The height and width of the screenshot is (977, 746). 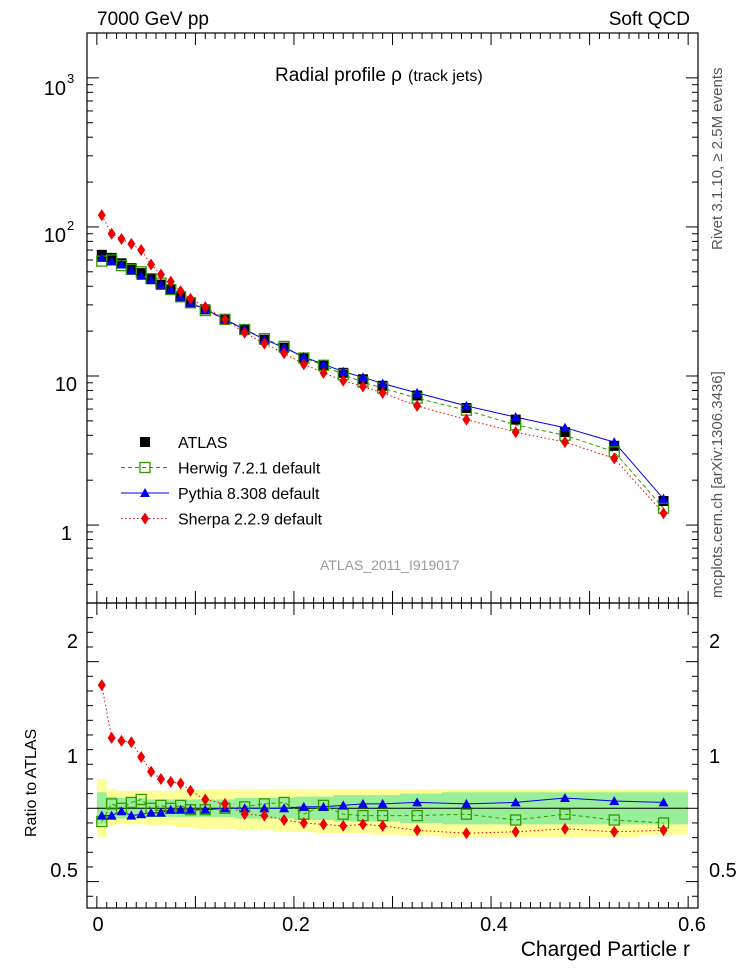 I want to click on y-tick-label-10: 10, so click(x=66, y=385).